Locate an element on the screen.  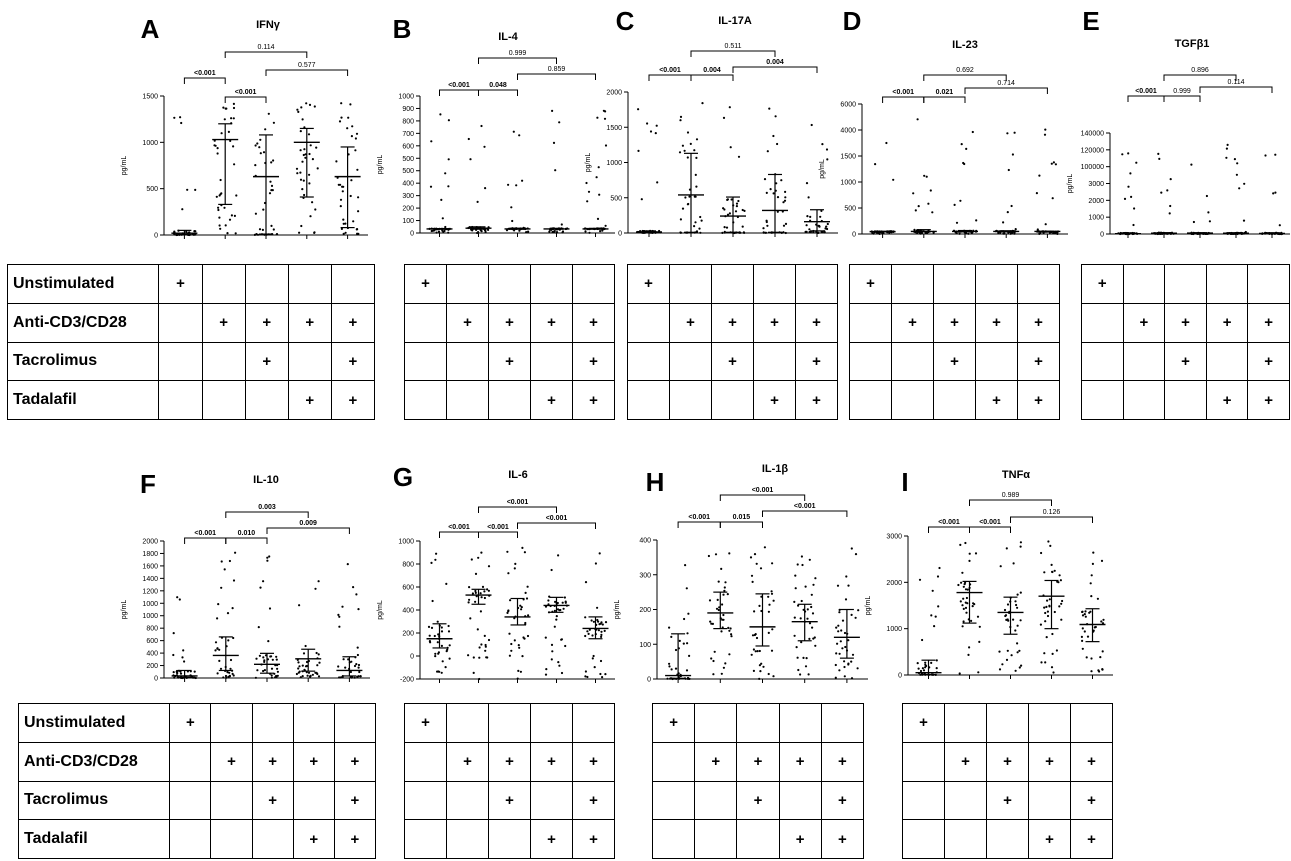
y-tick-label: 2000 is located at coordinates (894, 583).